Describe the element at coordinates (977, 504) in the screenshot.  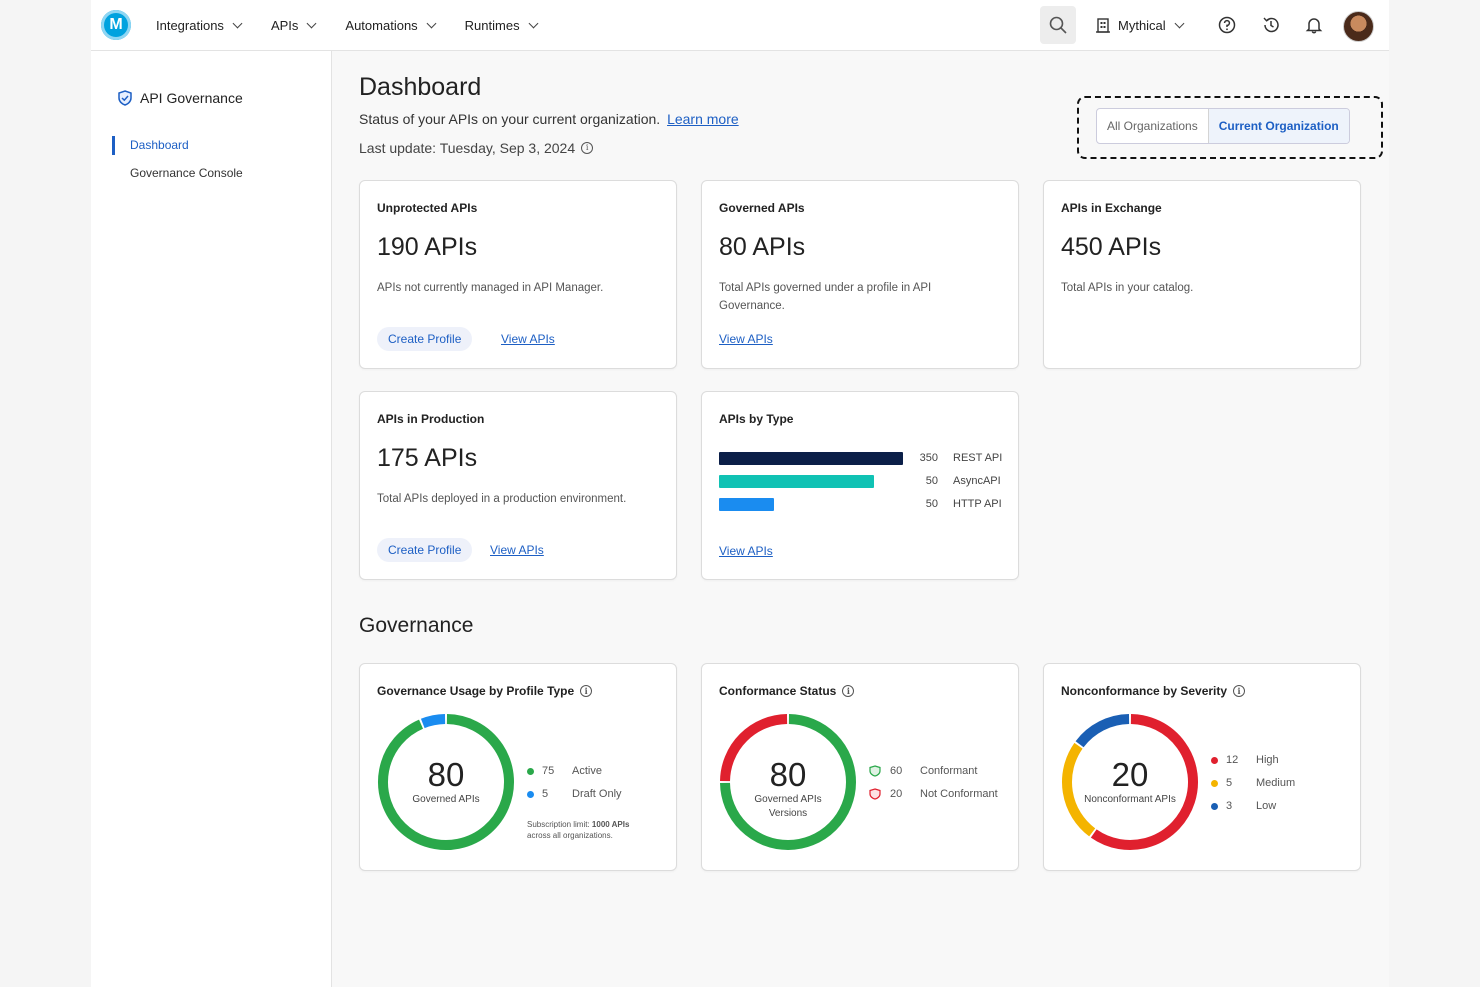
I see `bar-category-label: HTTP API` at that location.